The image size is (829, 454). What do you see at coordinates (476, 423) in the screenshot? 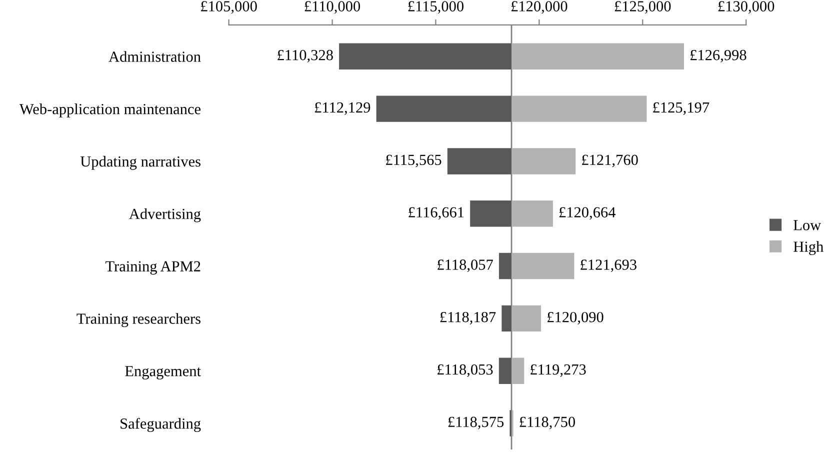
I see `annotation: £118,575` at bounding box center [476, 423].